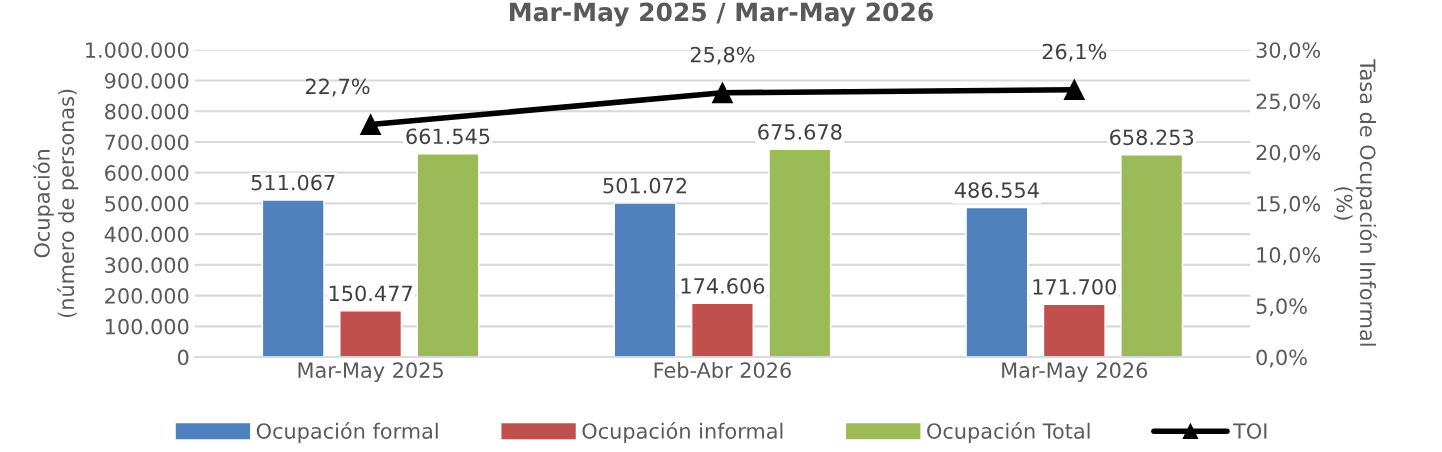 This screenshot has width=1442, height=452. What do you see at coordinates (146, 80) in the screenshot?
I see `y-tick-label: 900.000` at bounding box center [146, 80].